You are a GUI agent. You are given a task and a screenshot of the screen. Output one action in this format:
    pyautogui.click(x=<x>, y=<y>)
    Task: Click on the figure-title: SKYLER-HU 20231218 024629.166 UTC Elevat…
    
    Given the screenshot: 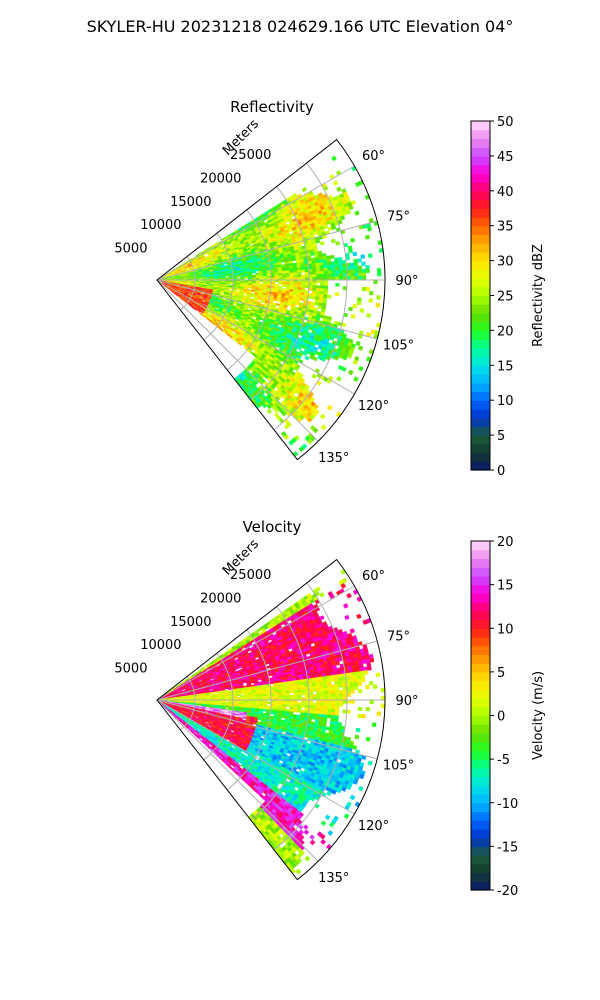 What is the action you would take?
    pyautogui.click(x=300, y=26)
    